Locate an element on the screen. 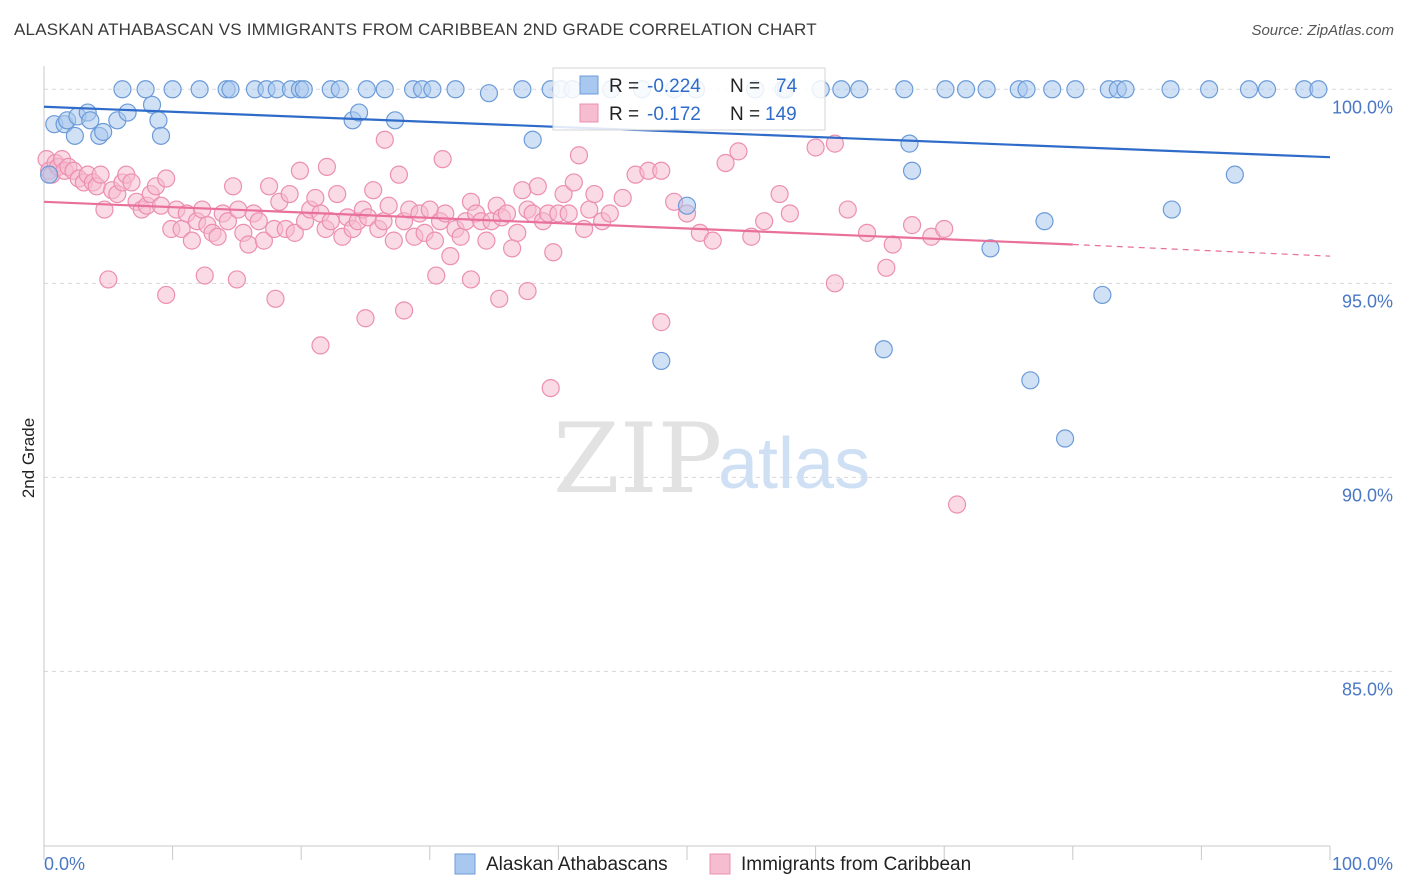  watermark-atlas: atlas is located at coordinates (794, 464).